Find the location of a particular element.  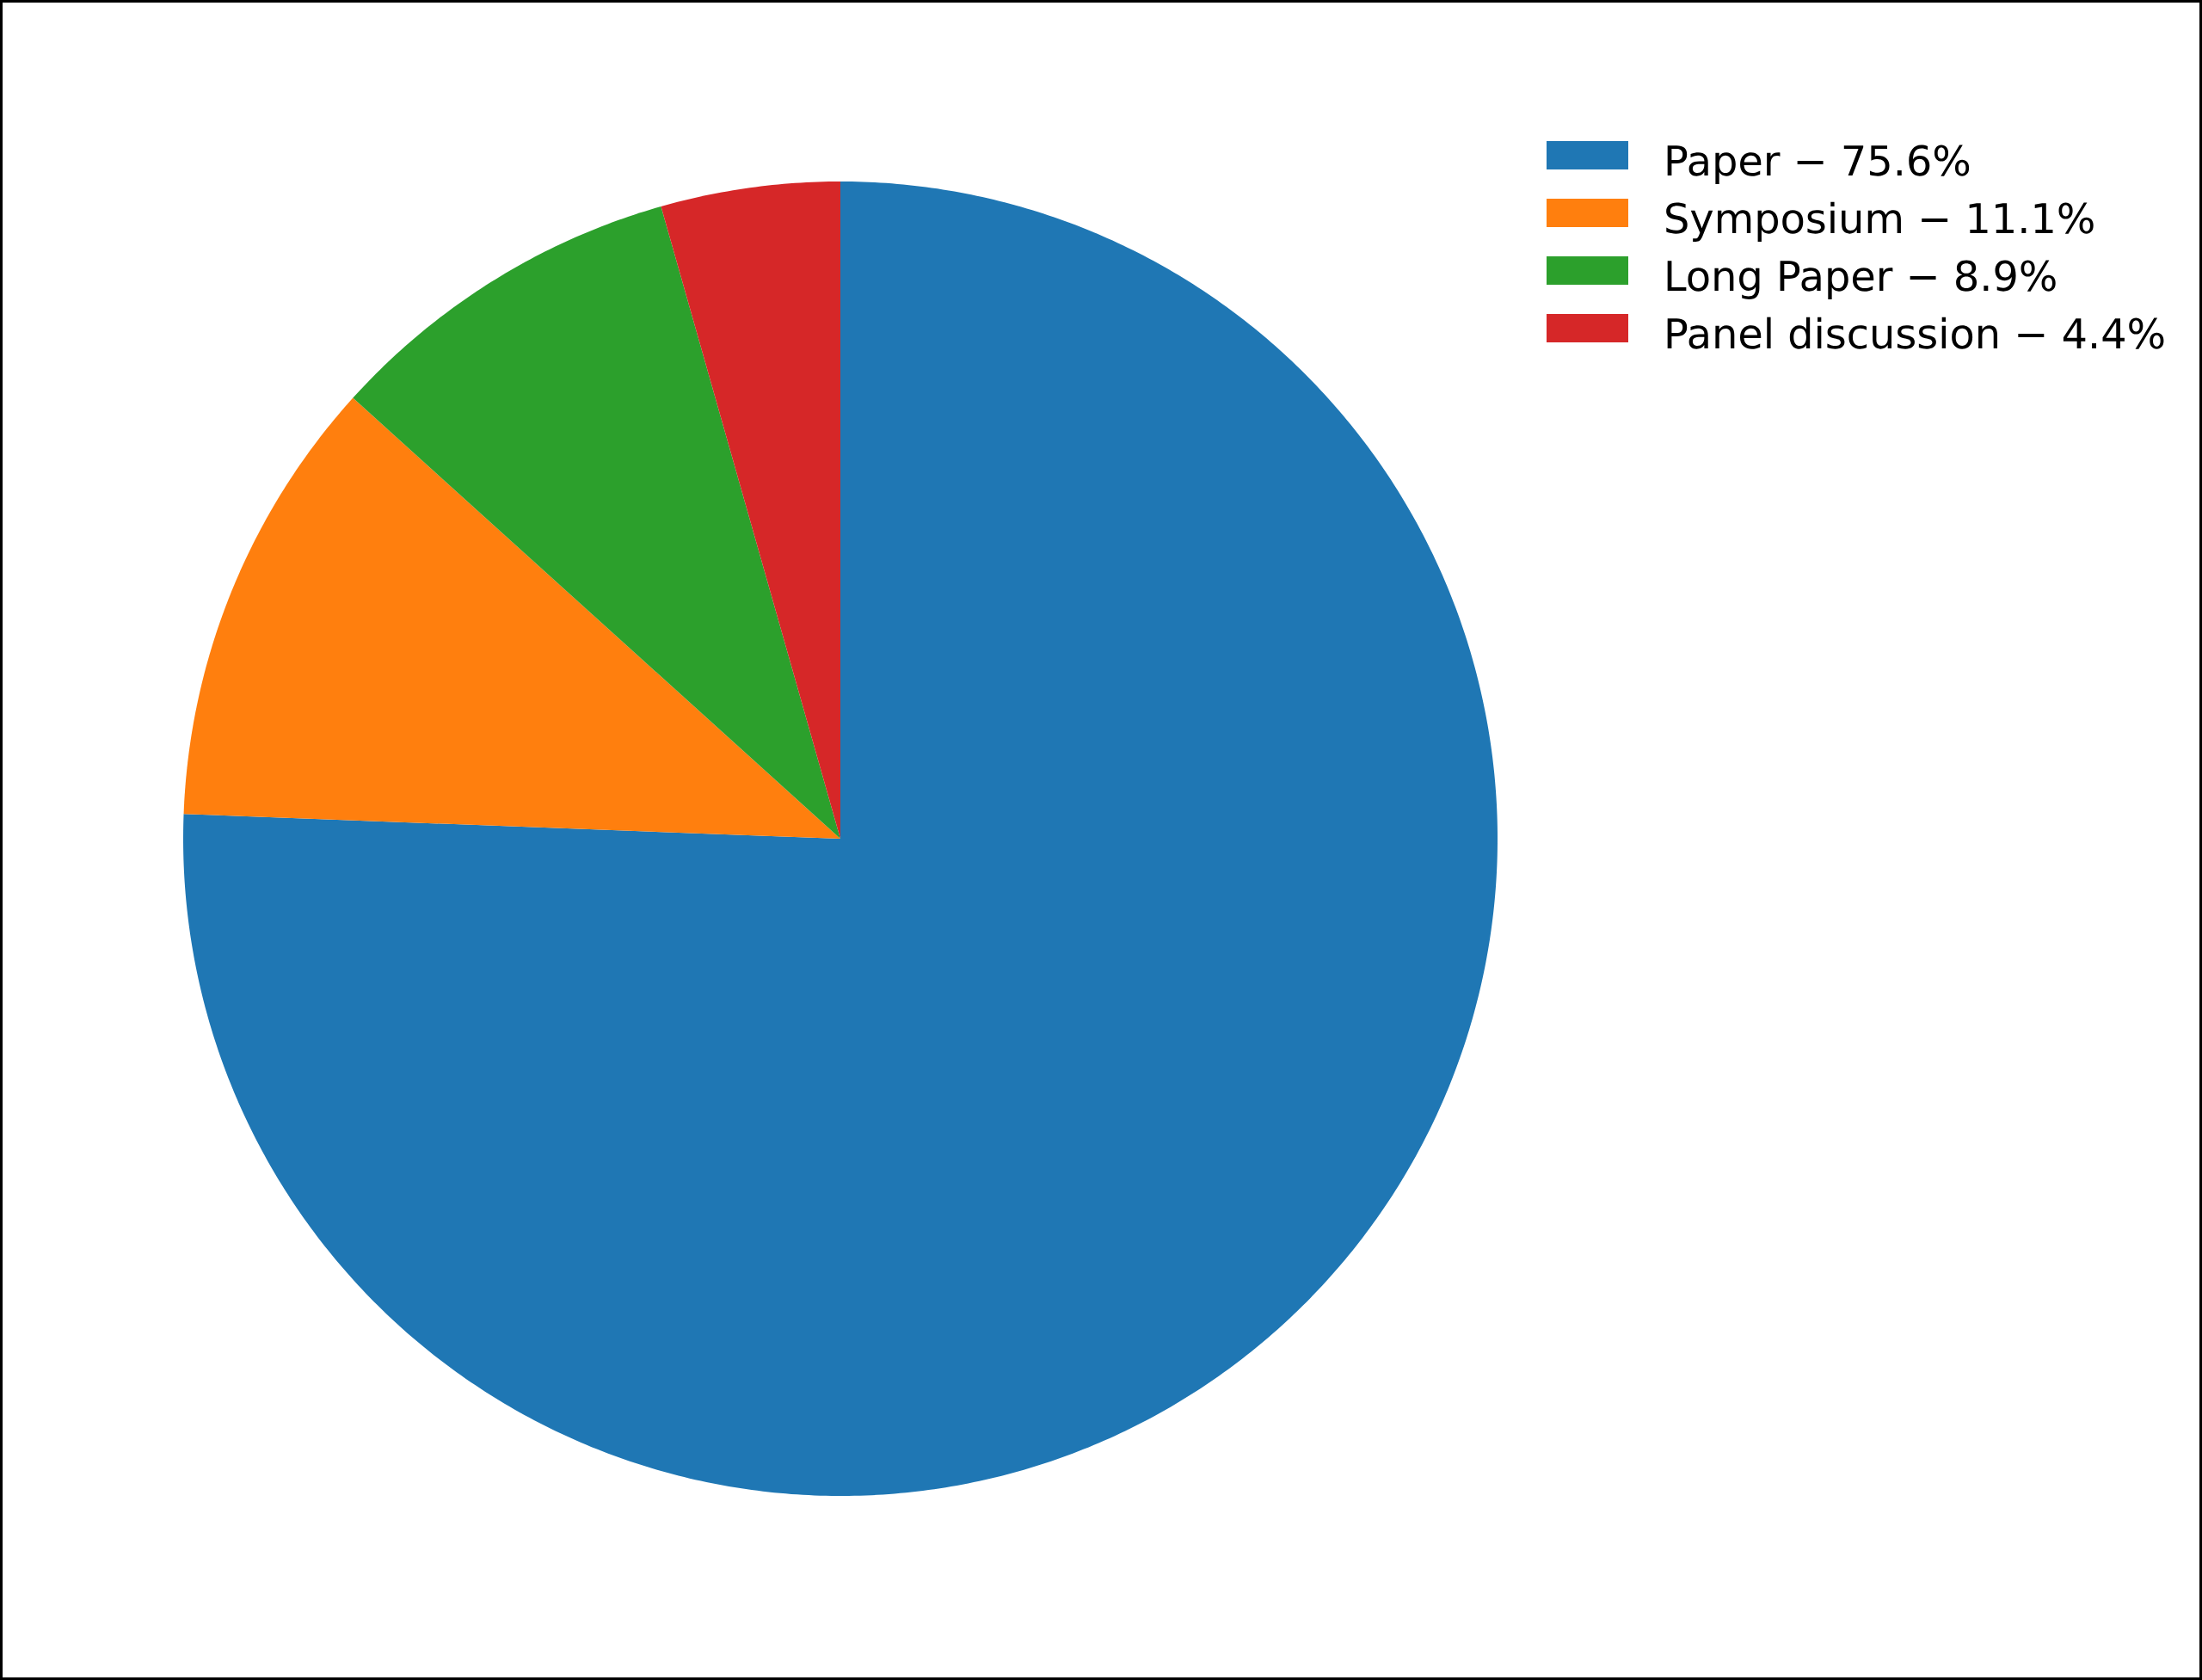

legend-label: Long Paper − 8.9% is located at coordinates (1861, 280).